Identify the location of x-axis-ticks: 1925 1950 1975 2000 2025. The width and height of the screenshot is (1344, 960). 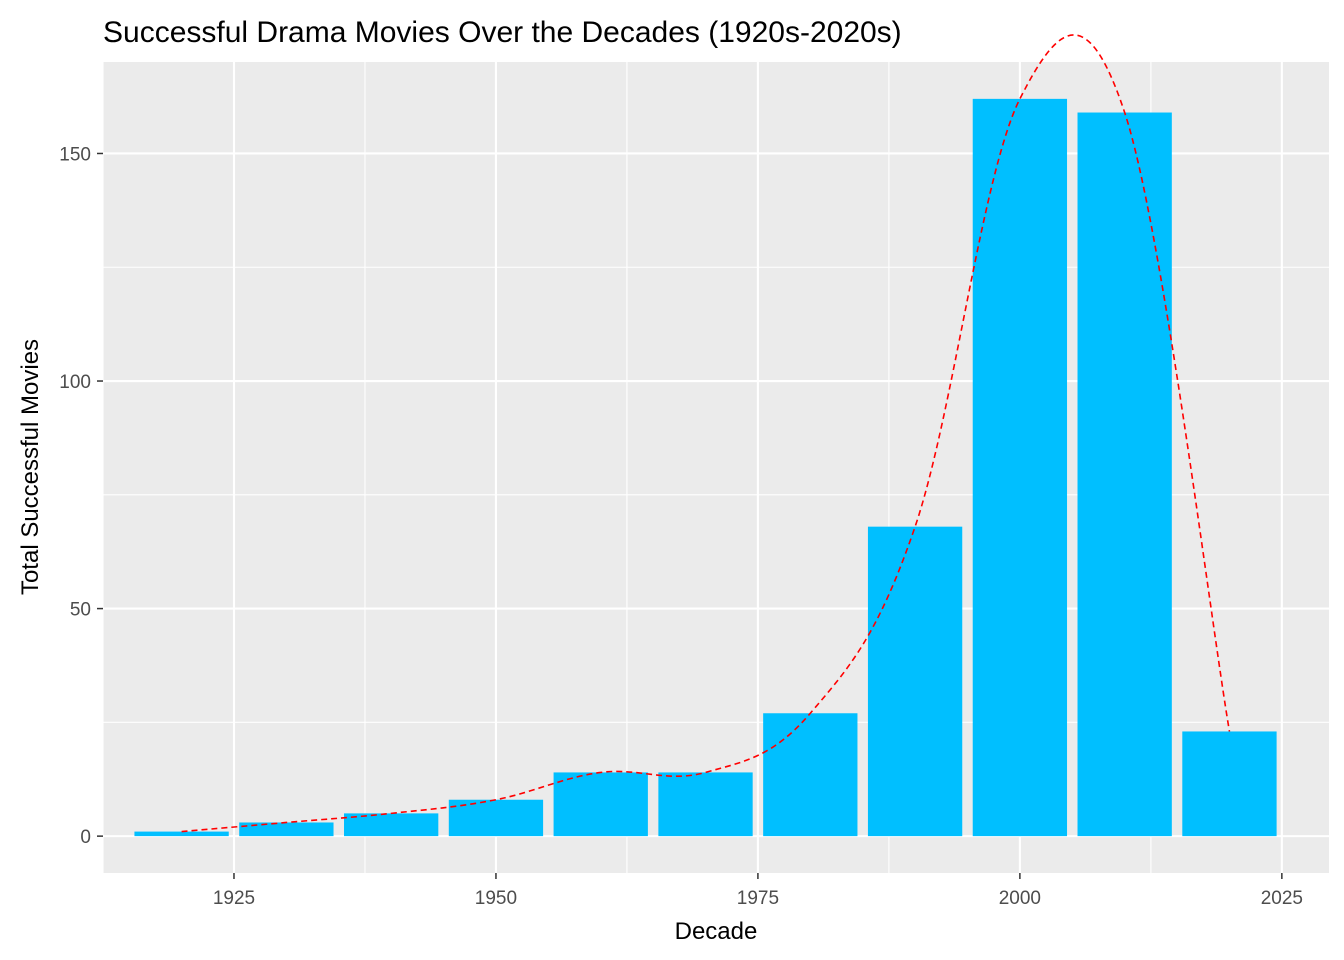
(758, 891).